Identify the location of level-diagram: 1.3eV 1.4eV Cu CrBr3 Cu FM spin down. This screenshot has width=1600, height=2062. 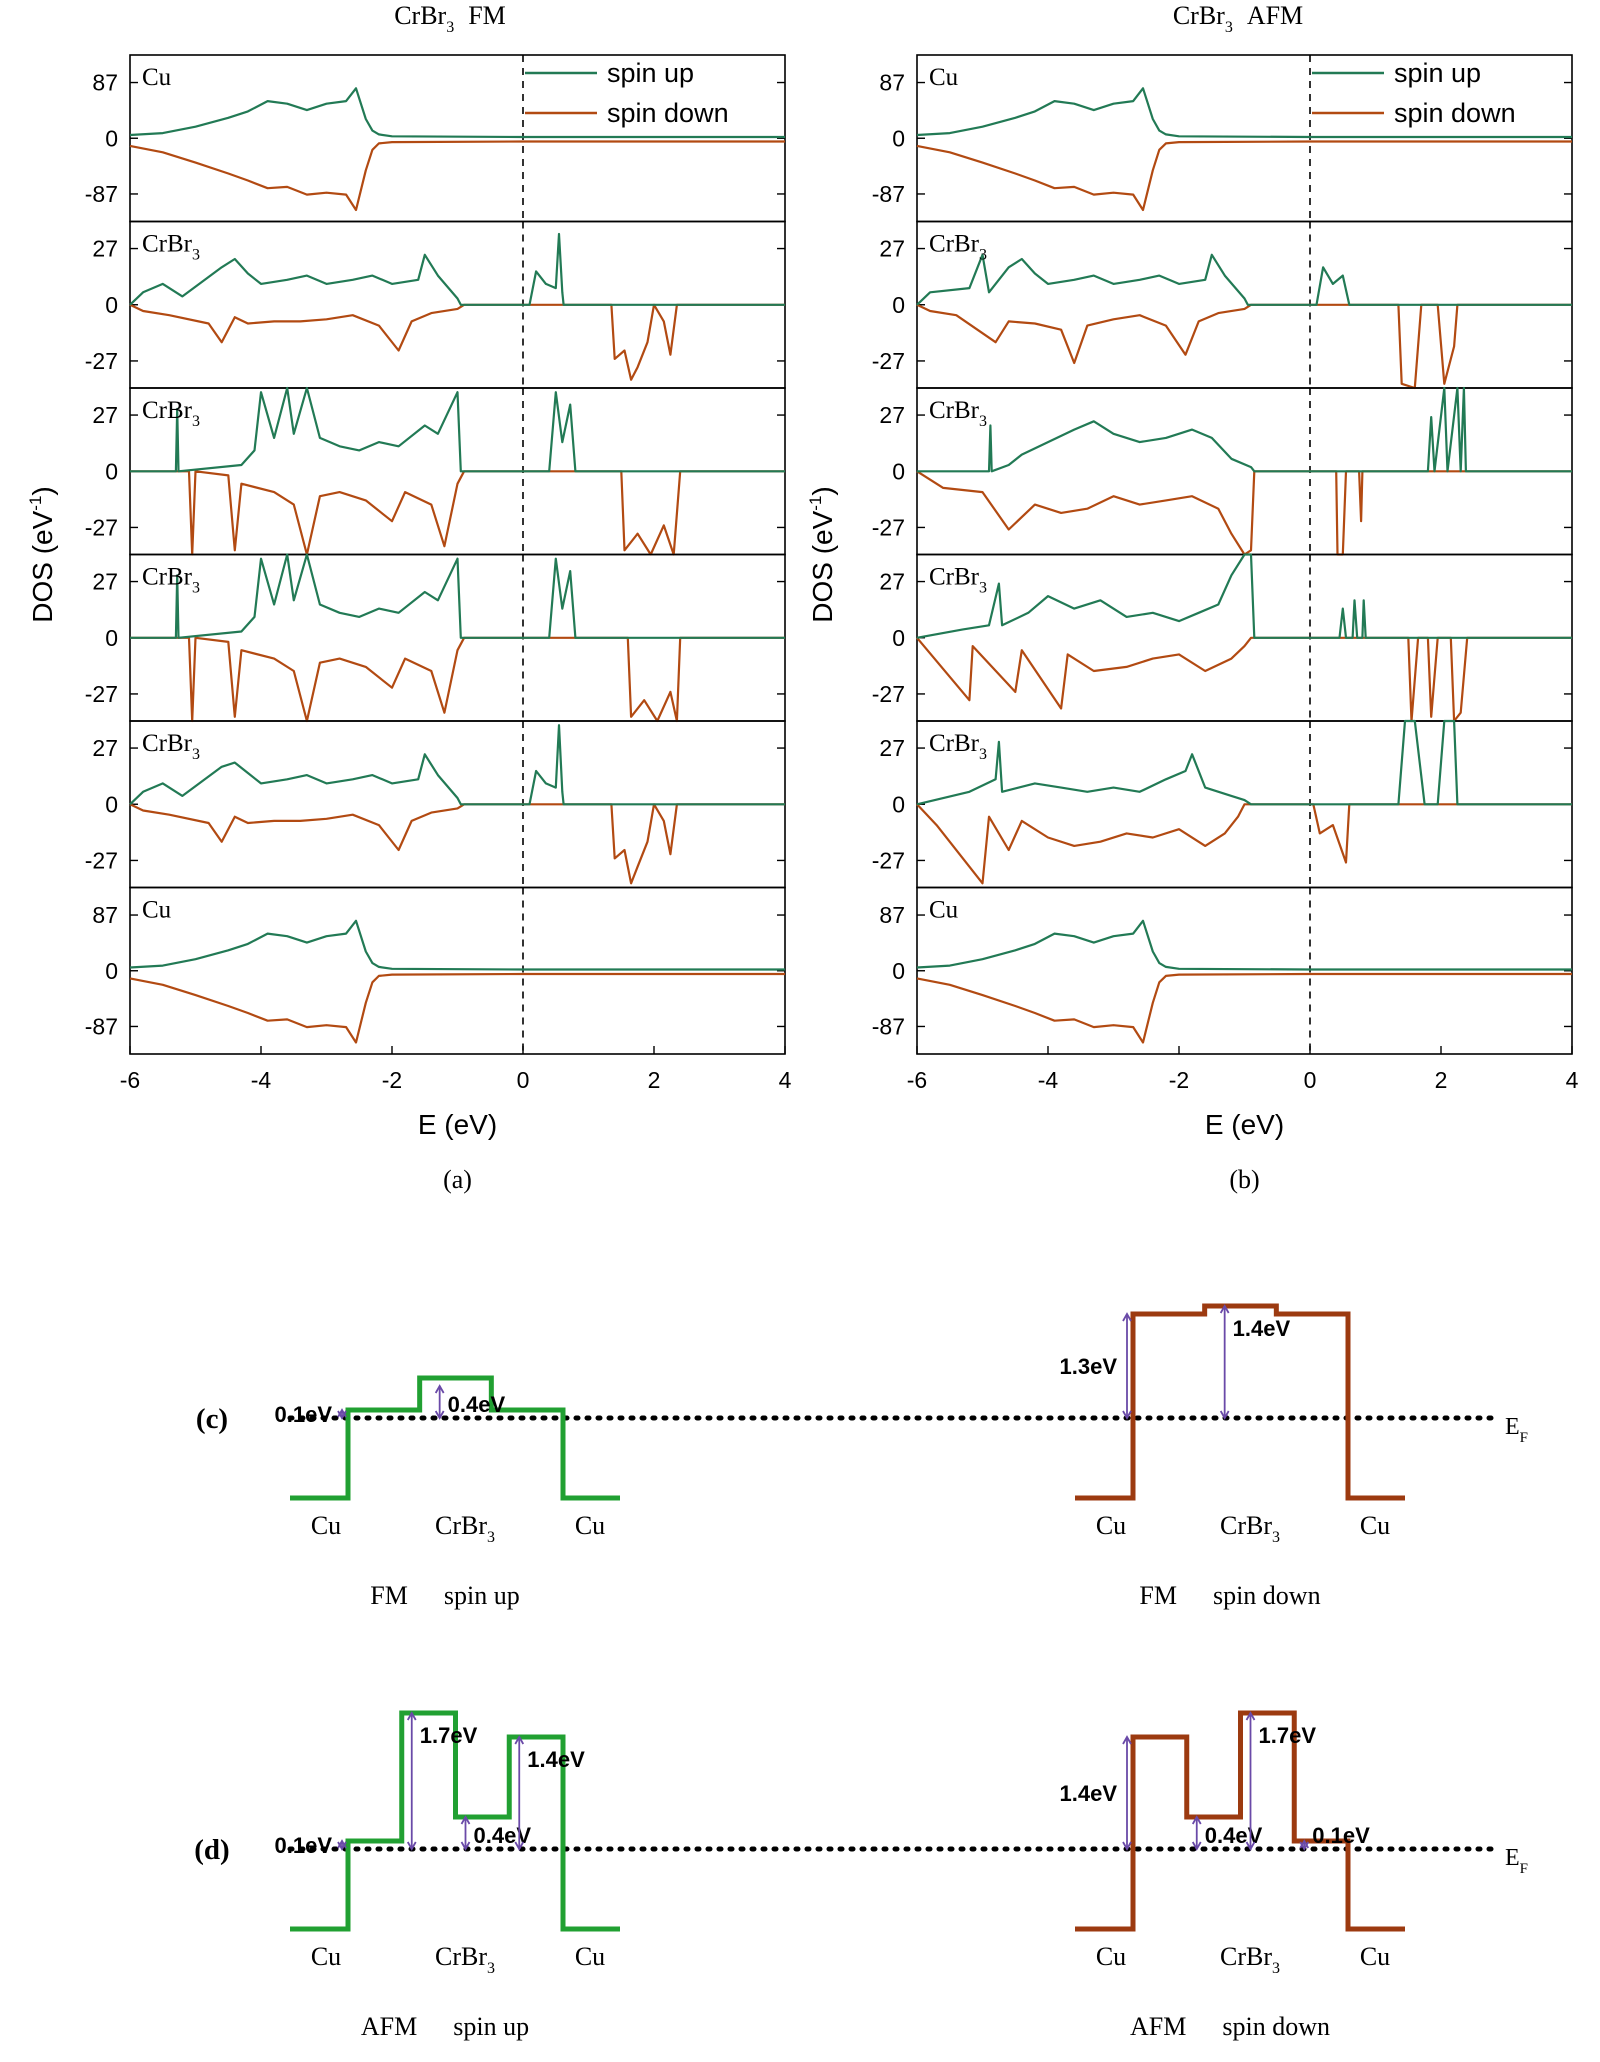
(1232, 1456).